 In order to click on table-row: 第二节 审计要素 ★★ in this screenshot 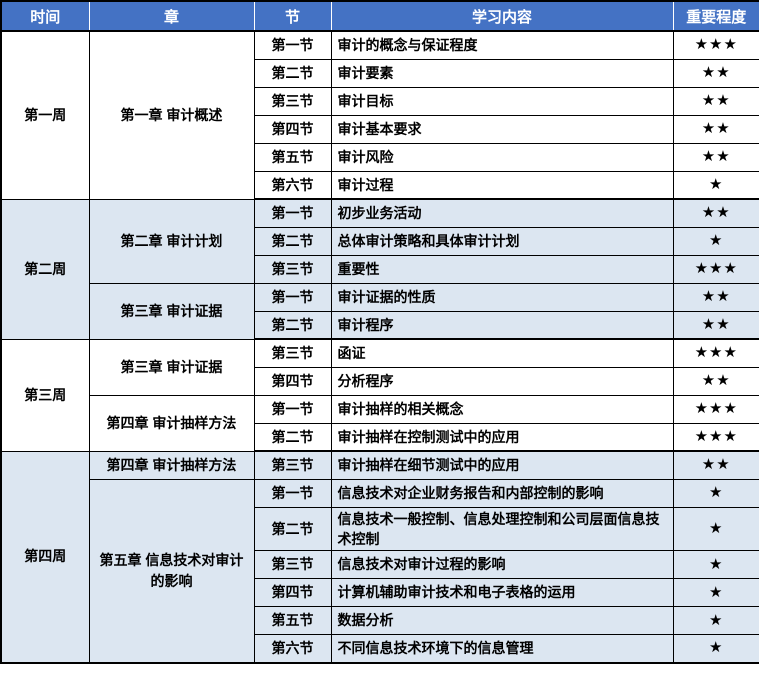, I will do `click(380, 73)`.